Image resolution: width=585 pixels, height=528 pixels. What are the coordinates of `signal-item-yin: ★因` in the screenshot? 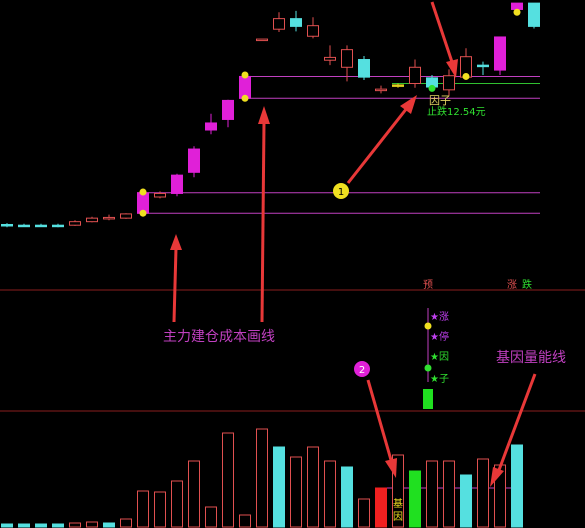 It's located at (439, 357).